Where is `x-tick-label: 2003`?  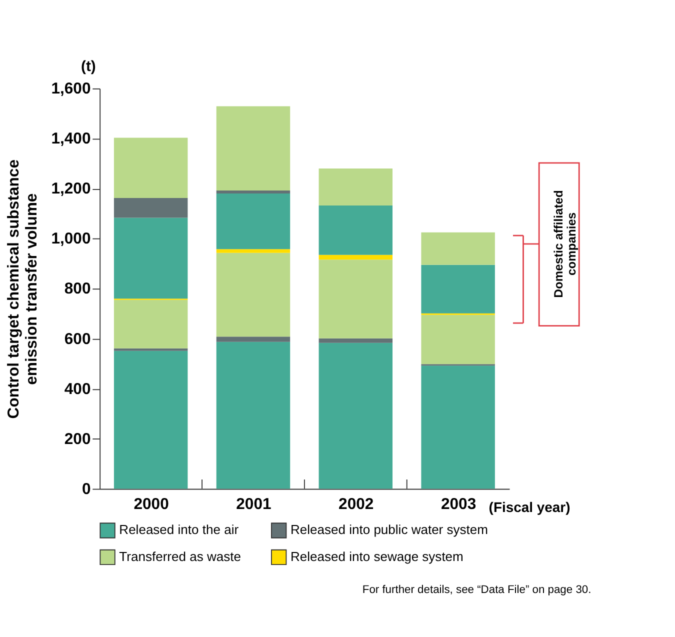
x-tick-label: 2003 is located at coordinates (458, 504).